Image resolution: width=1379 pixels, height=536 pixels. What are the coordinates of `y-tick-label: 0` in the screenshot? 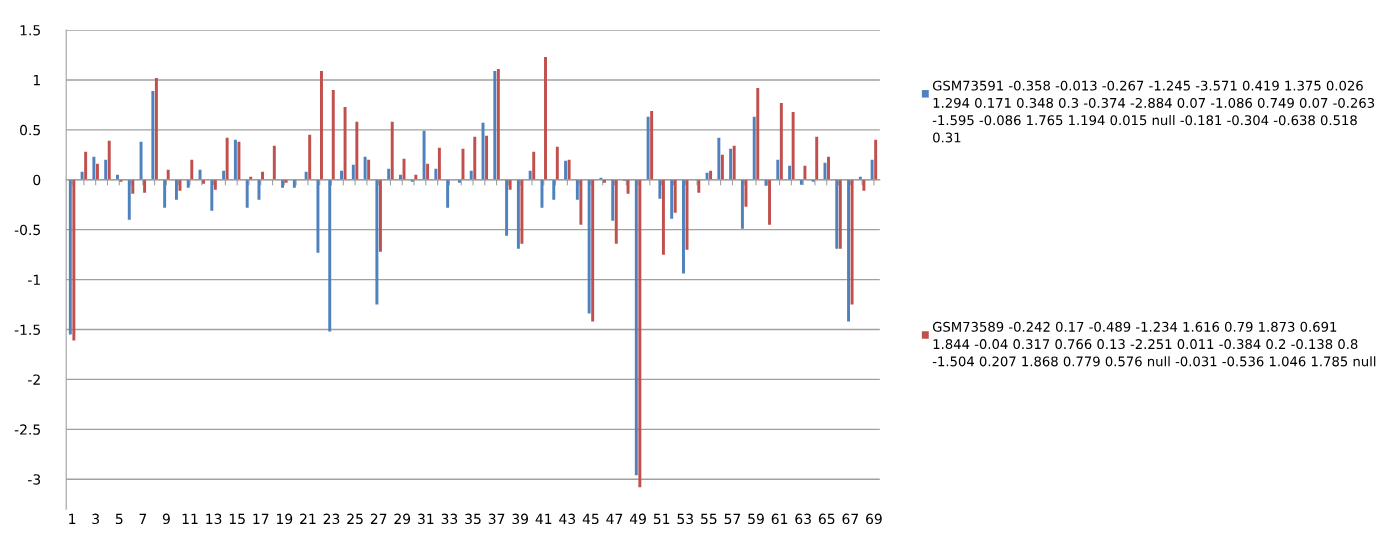 It's located at (37, 180).